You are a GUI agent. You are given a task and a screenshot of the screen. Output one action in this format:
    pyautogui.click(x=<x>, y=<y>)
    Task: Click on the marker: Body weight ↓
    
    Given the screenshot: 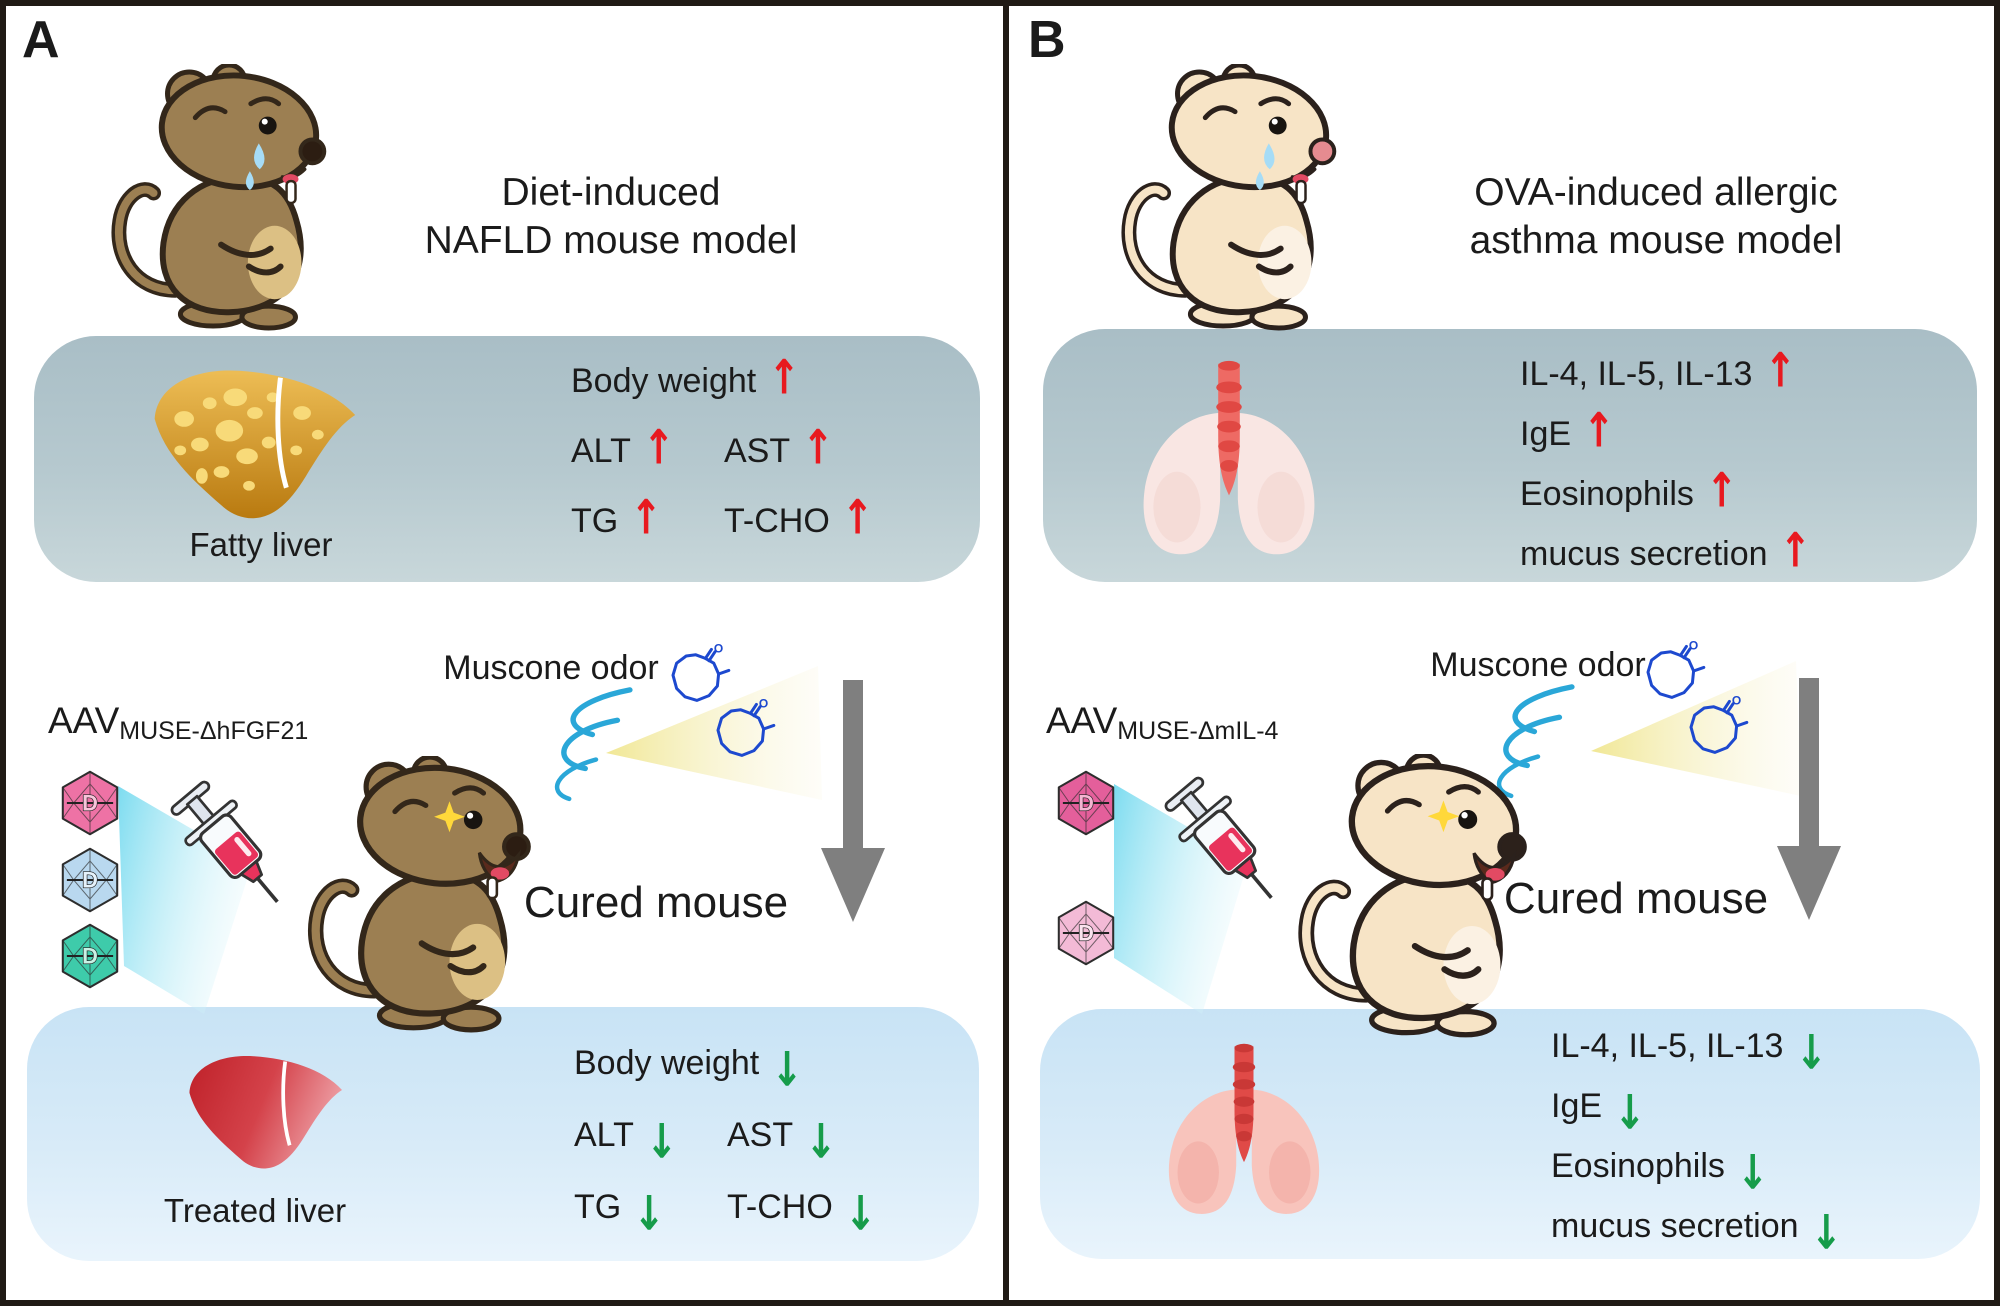 What is the action you would take?
    pyautogui.click(x=688, y=1068)
    